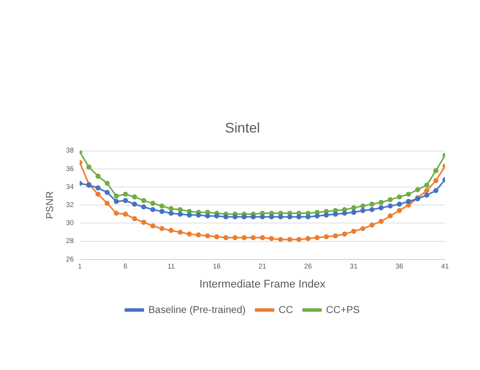 This screenshot has height=370, width=480. Describe the element at coordinates (286, 310) in the screenshot. I see `legend-label: CC` at that location.